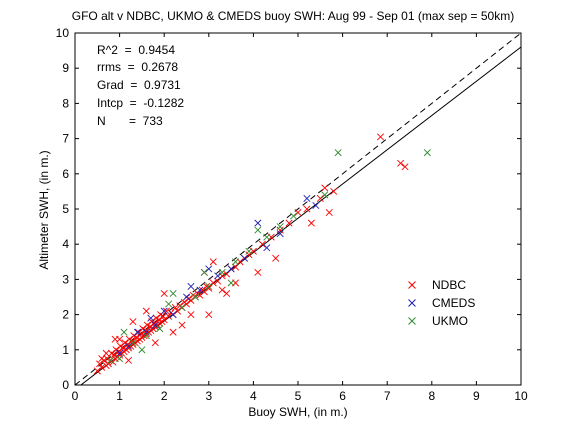 The image size is (577, 433). I want to click on y-tick-label: 7, so click(65, 139).